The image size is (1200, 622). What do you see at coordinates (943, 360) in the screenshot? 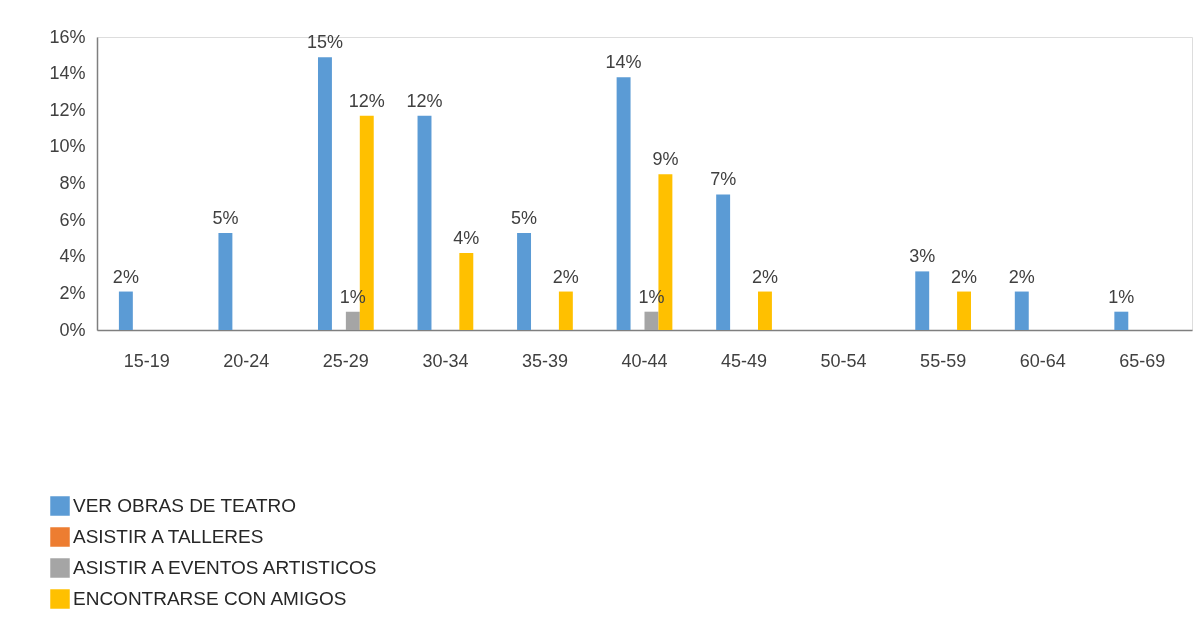
I see `x-tick-label: 55-59` at bounding box center [943, 360].